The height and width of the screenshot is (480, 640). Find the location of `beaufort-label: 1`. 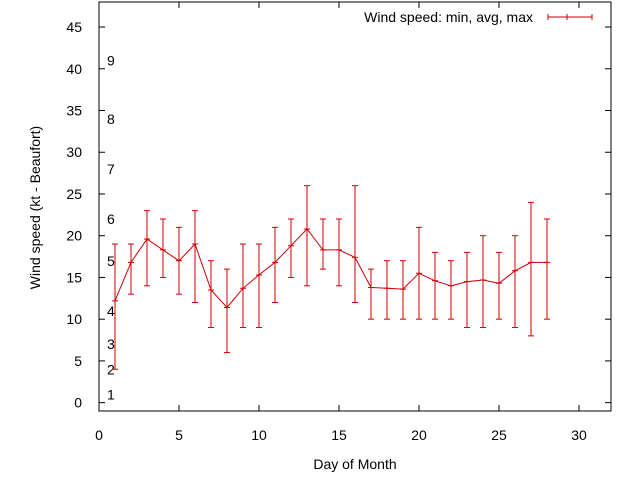

beaufort-label: 1 is located at coordinates (111, 394).